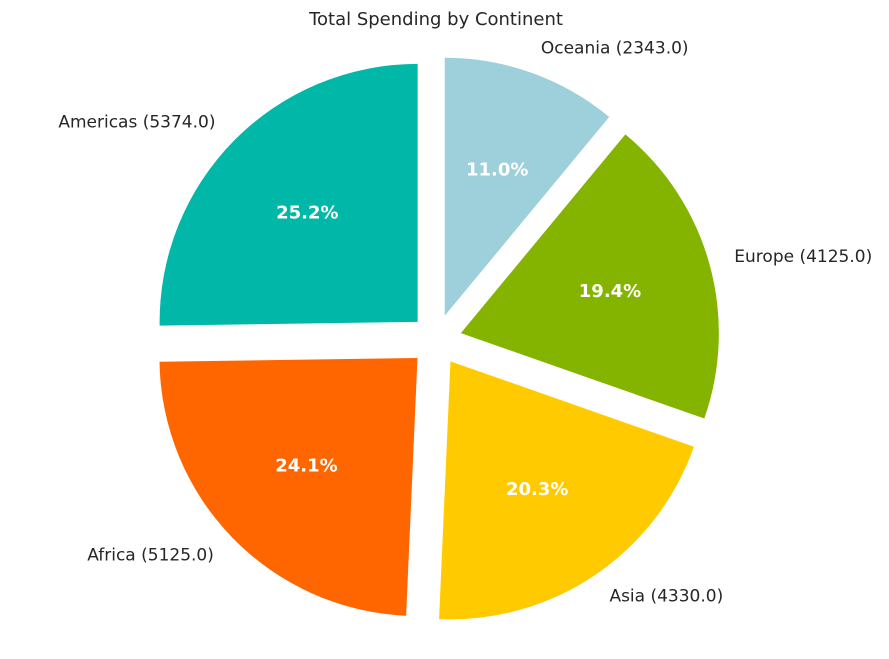 Image resolution: width=889 pixels, height=659 pixels. Describe the element at coordinates (307, 213) in the screenshot. I see `slice-percent-label: 25.2%` at that location.